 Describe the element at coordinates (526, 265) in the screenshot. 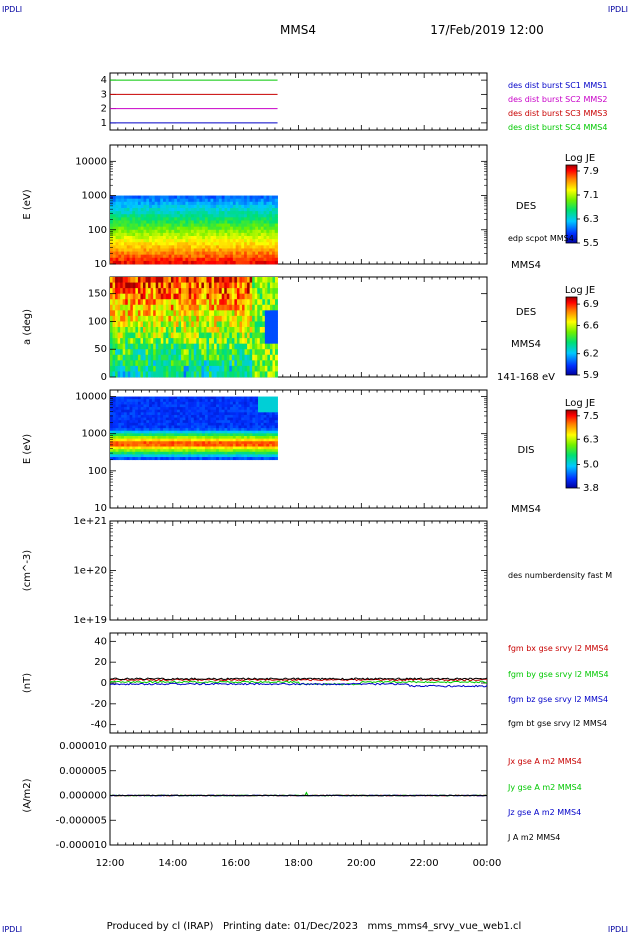

I see `des-energy-spacecraft-label: MMS4` at that location.